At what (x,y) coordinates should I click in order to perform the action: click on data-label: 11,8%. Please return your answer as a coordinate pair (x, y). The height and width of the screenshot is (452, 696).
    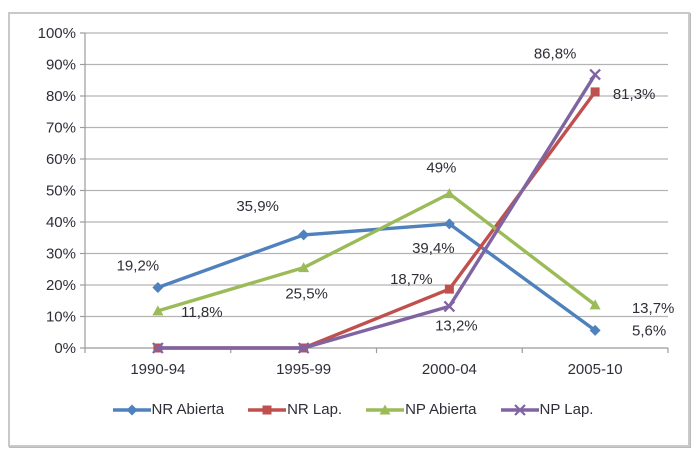
    Looking at the image, I should click on (201, 312).